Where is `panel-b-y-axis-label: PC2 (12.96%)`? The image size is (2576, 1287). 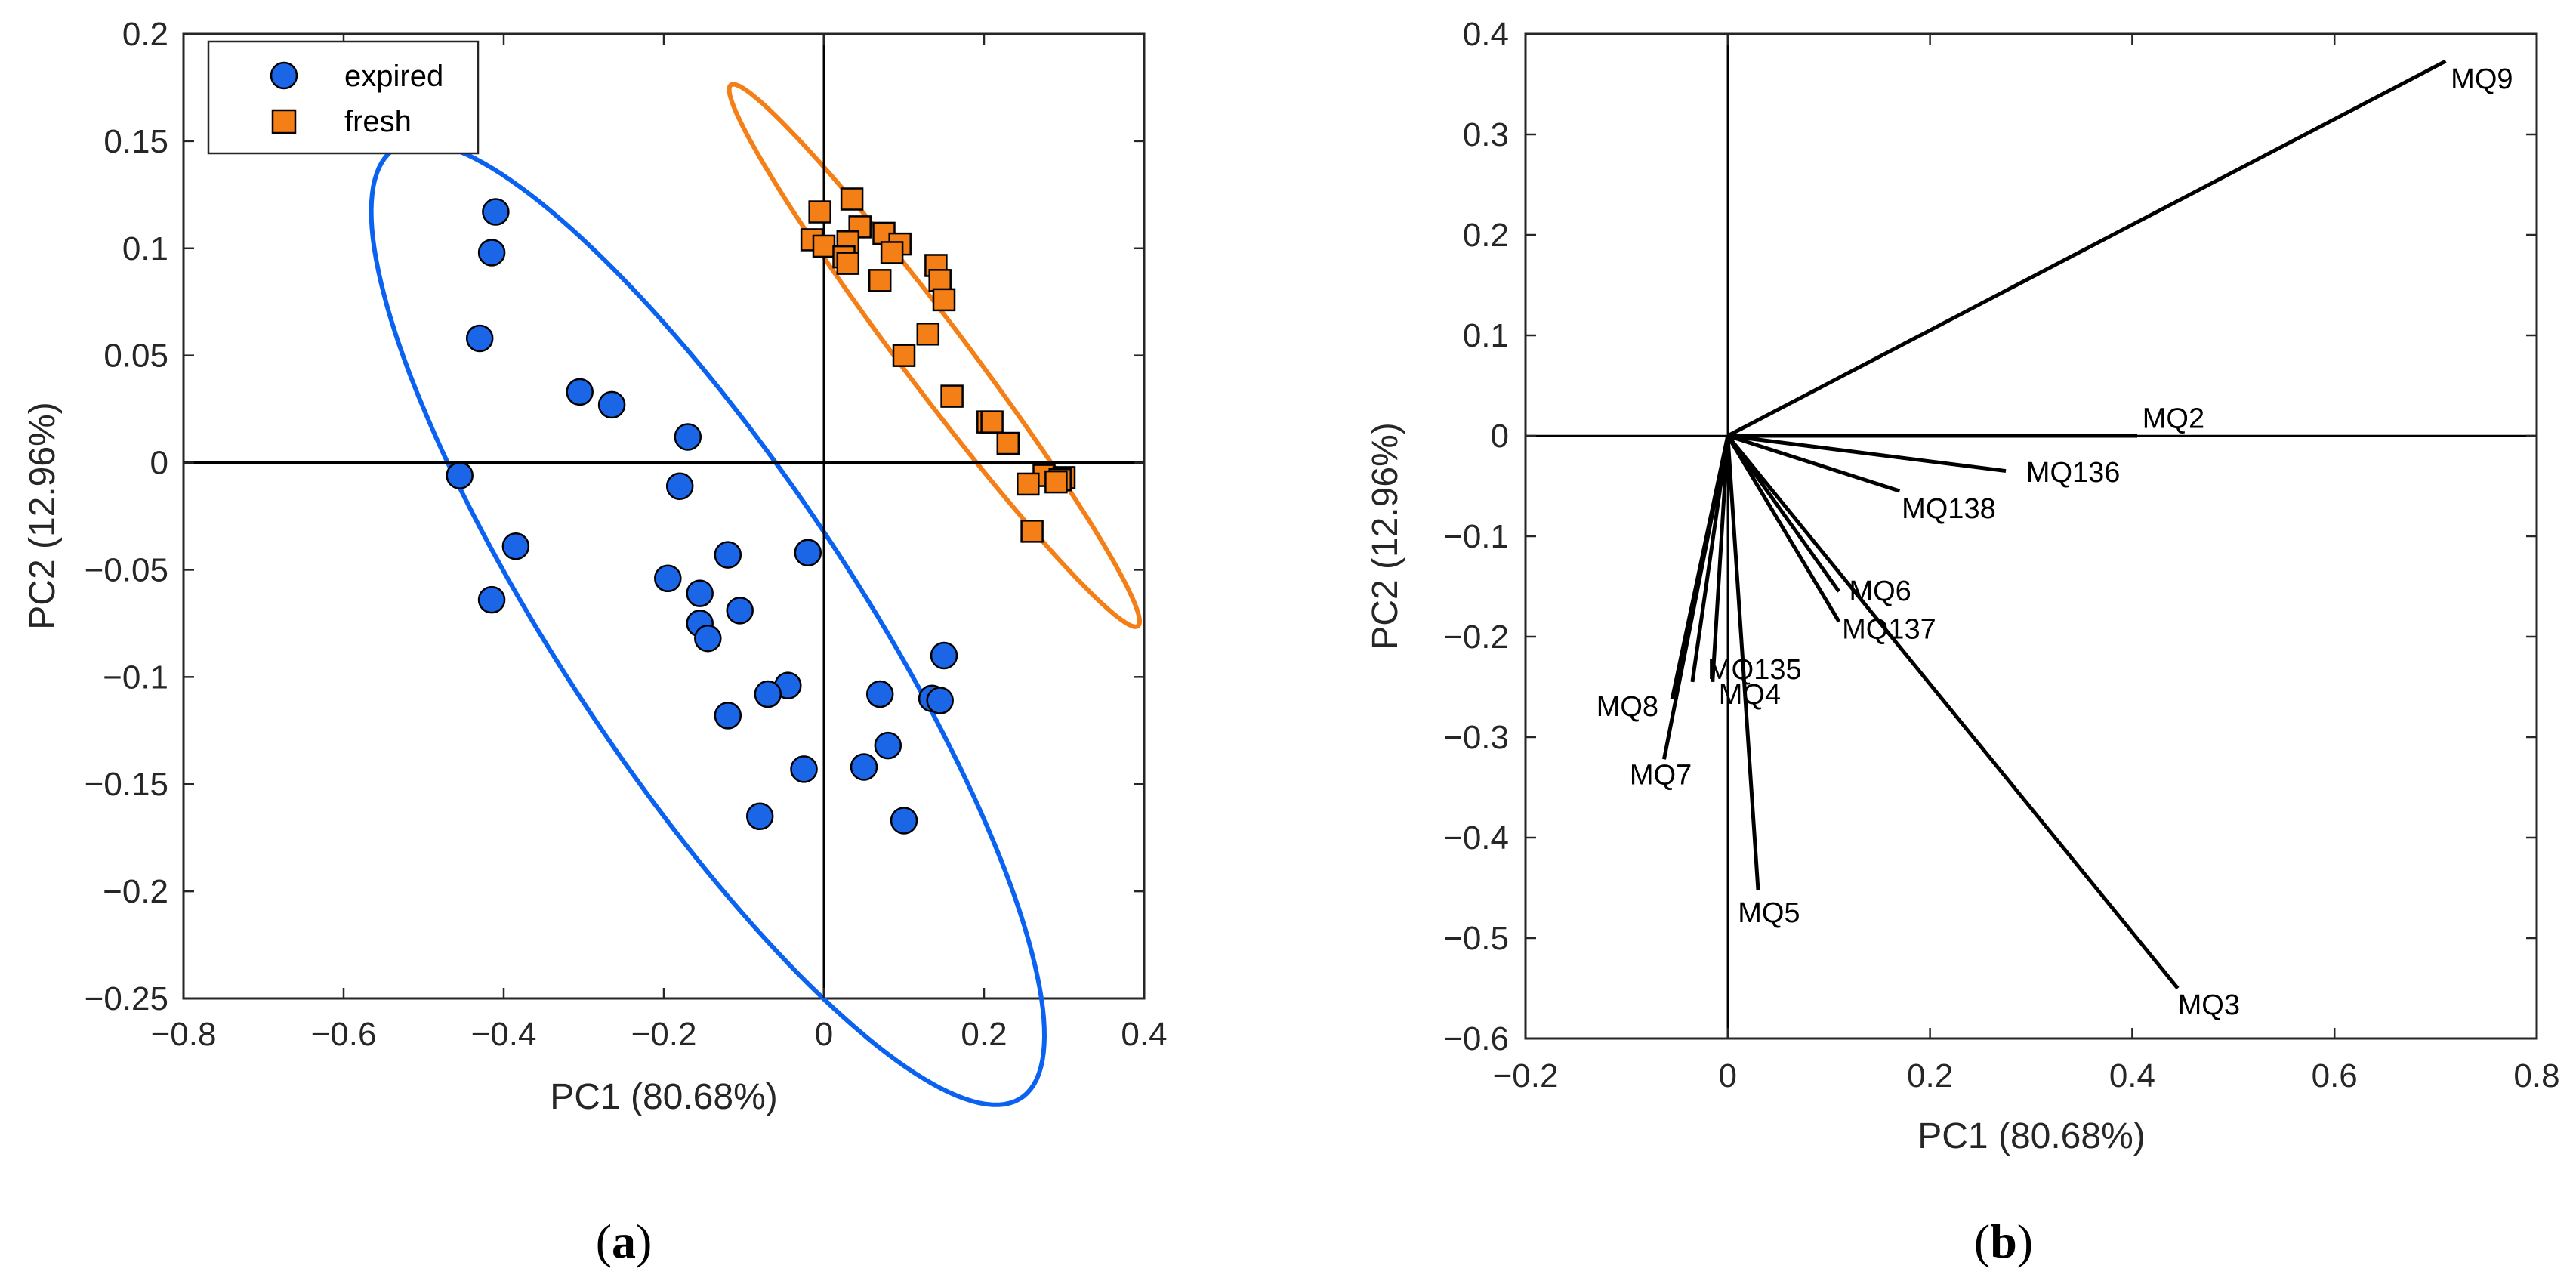
panel-b-y-axis-label: PC2 (12.96%) is located at coordinates (1385, 536).